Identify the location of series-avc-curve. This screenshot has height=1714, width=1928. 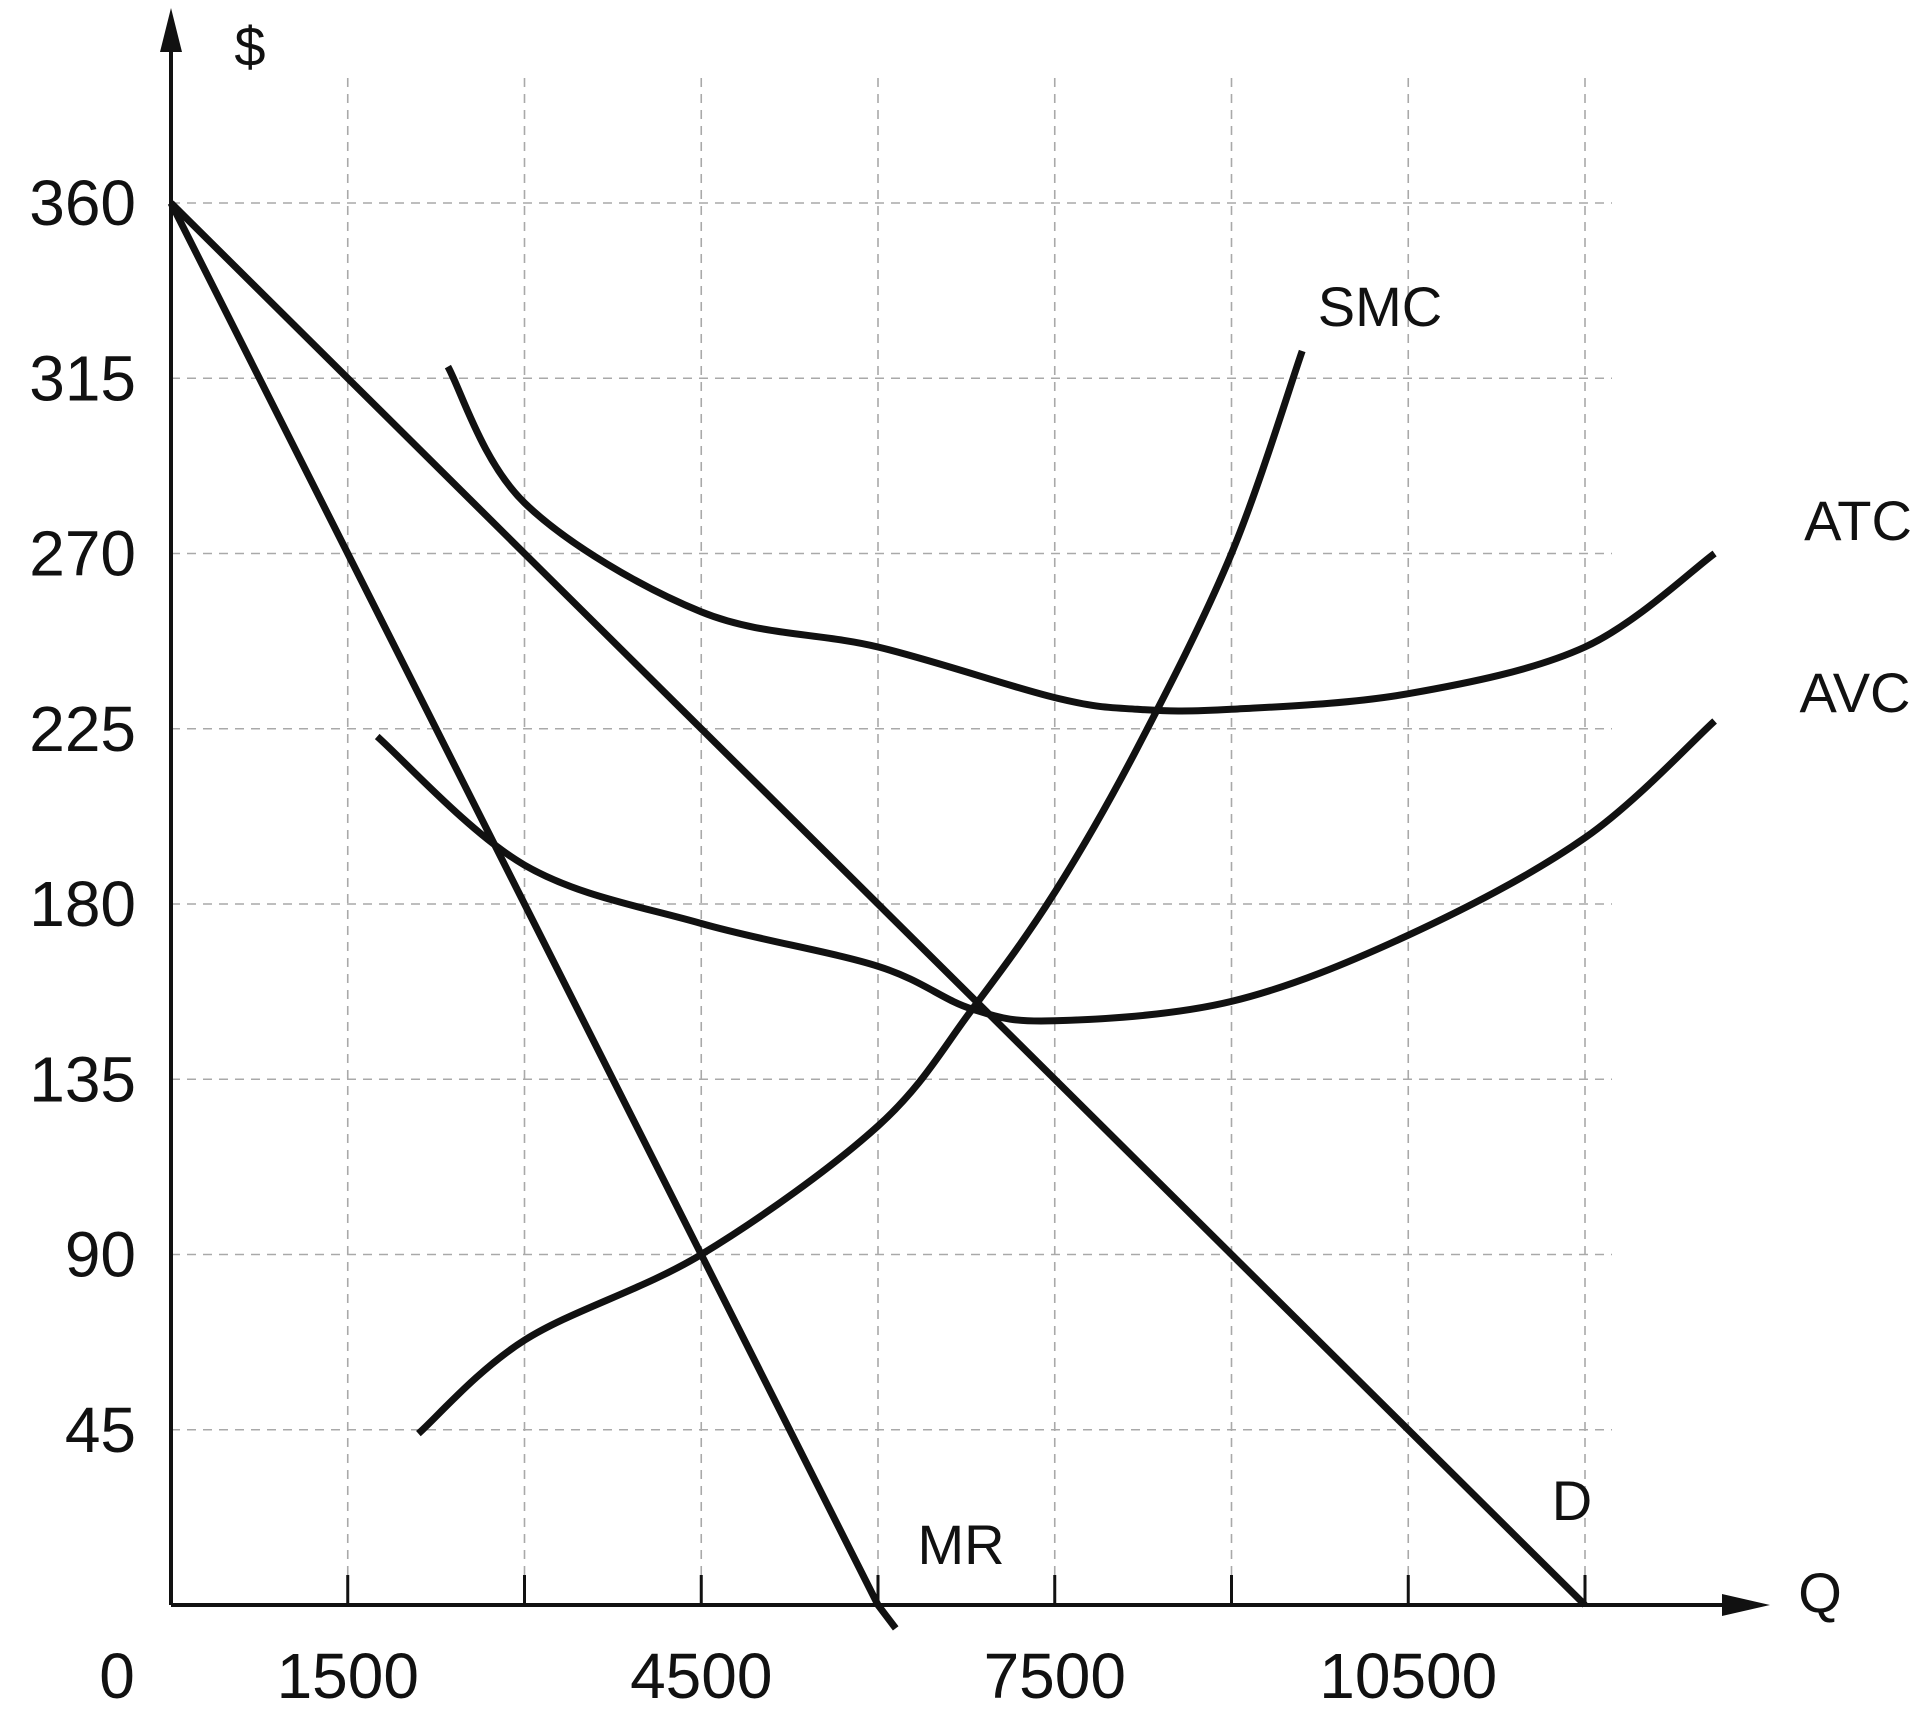
(1045, 871).